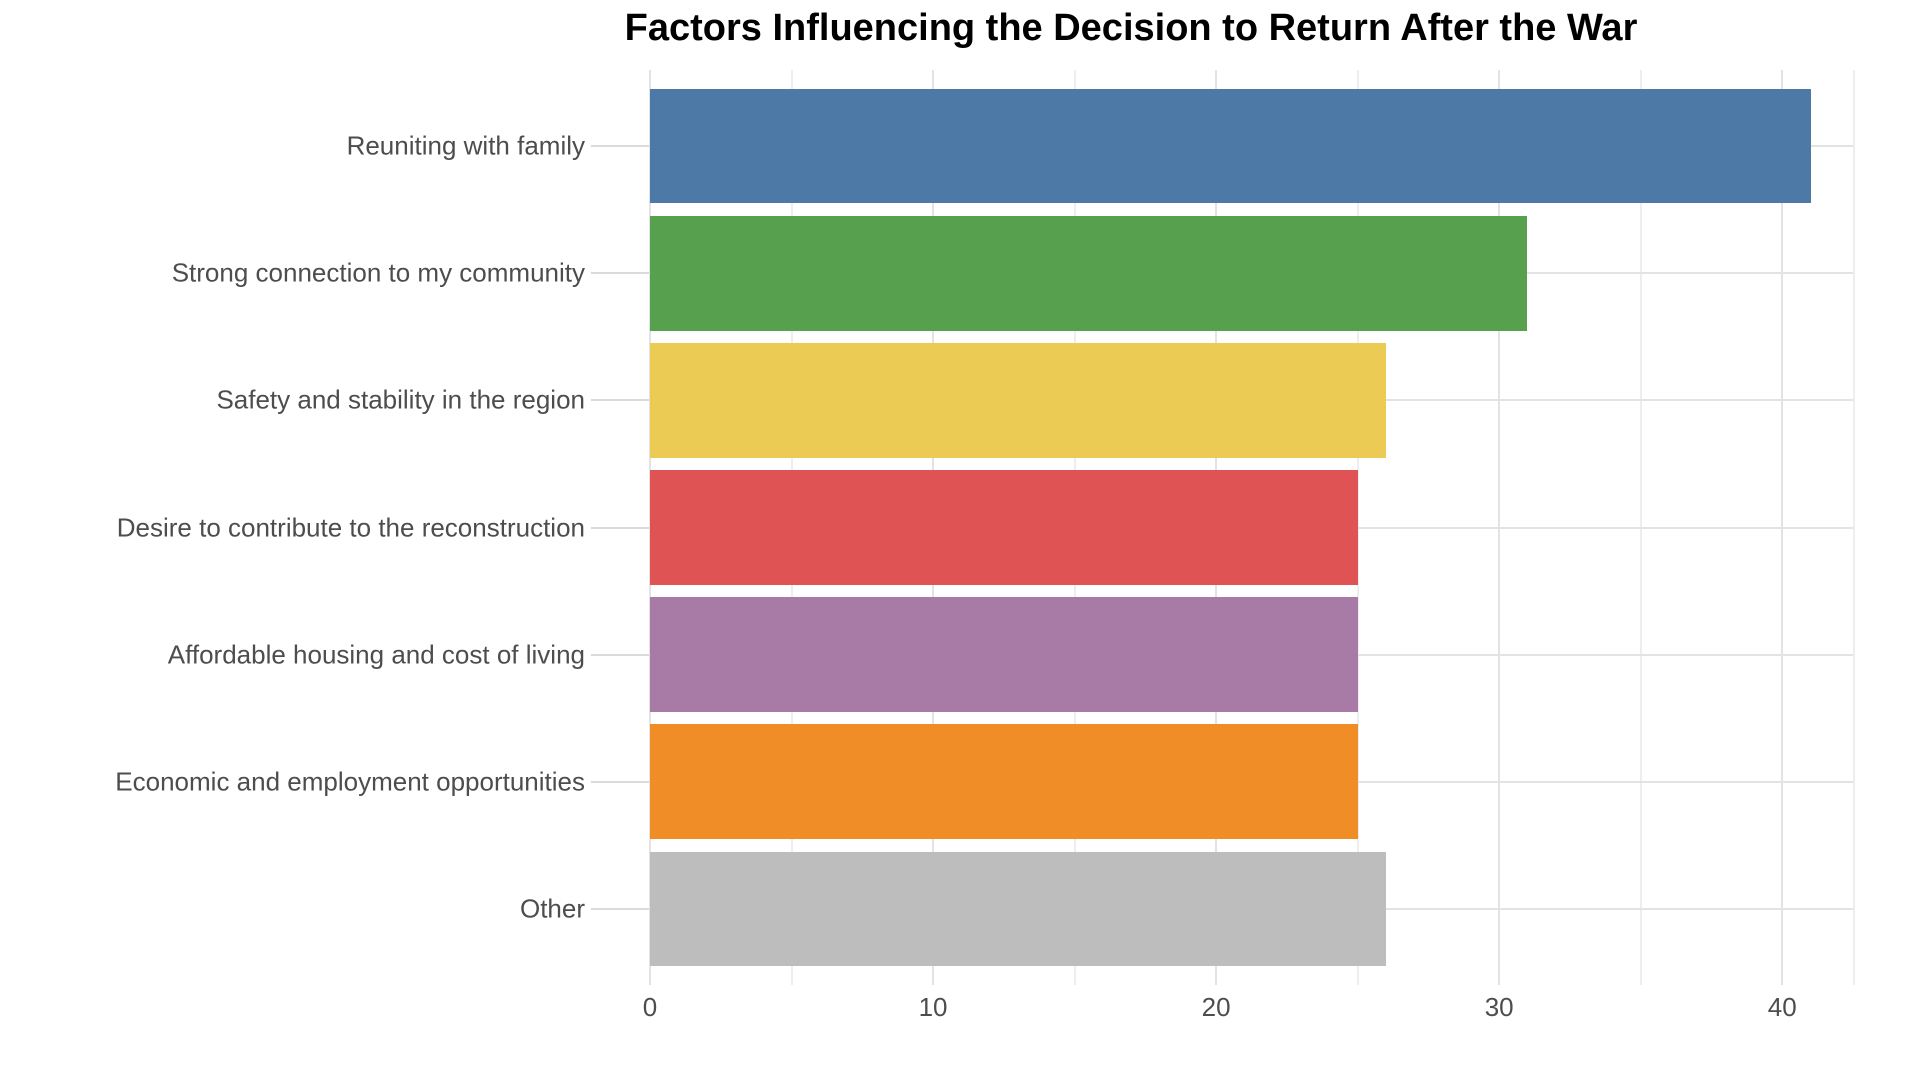  Describe the element at coordinates (400, 399) in the screenshot. I see `category-label: Safety and stability in the region` at that location.